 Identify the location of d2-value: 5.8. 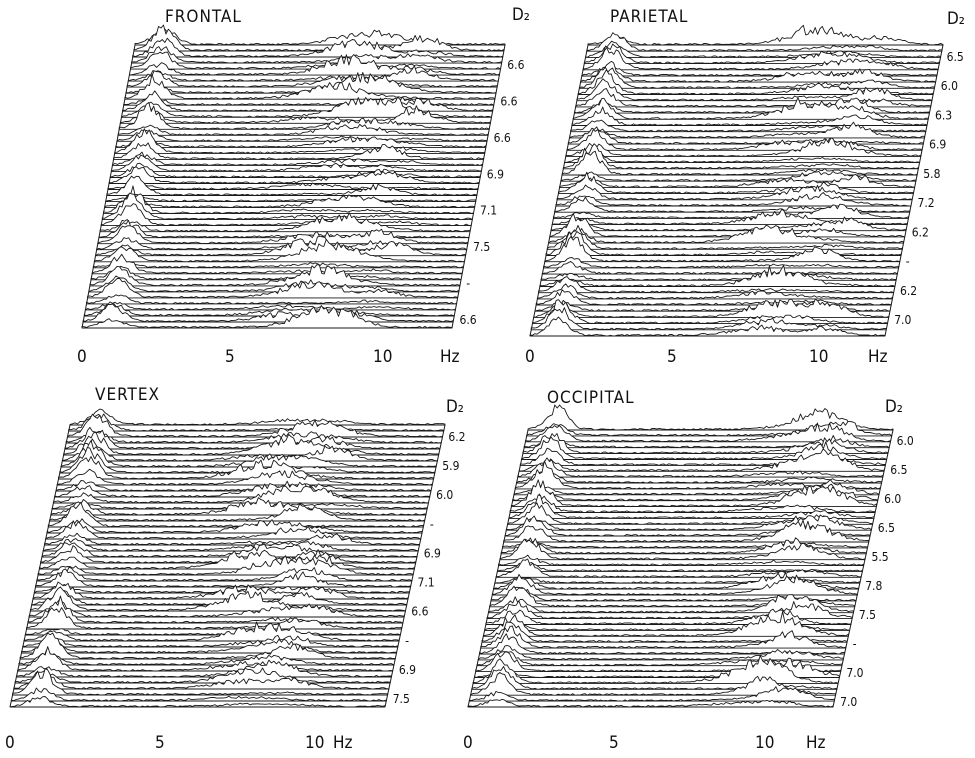
(931, 174).